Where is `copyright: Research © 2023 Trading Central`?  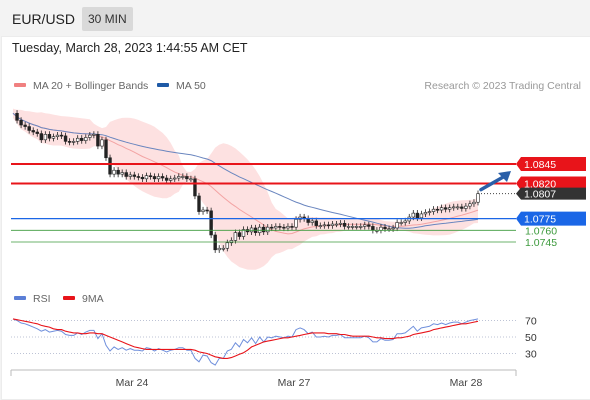
copyright: Research © 2023 Trading Central is located at coordinates (502, 86).